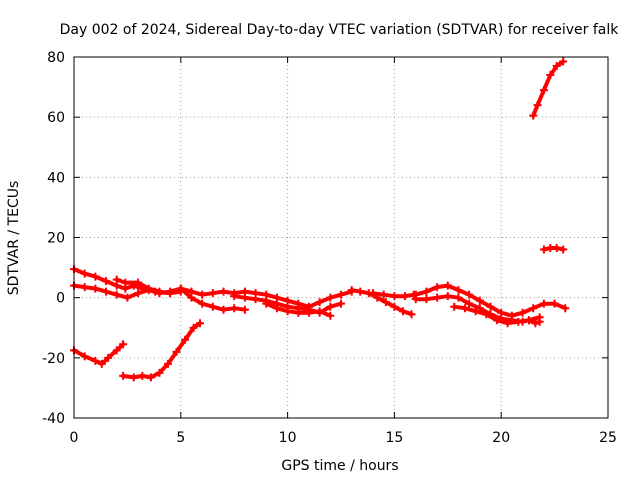 The image size is (640, 480). I want to click on x-tick-label: 15, so click(394, 438).